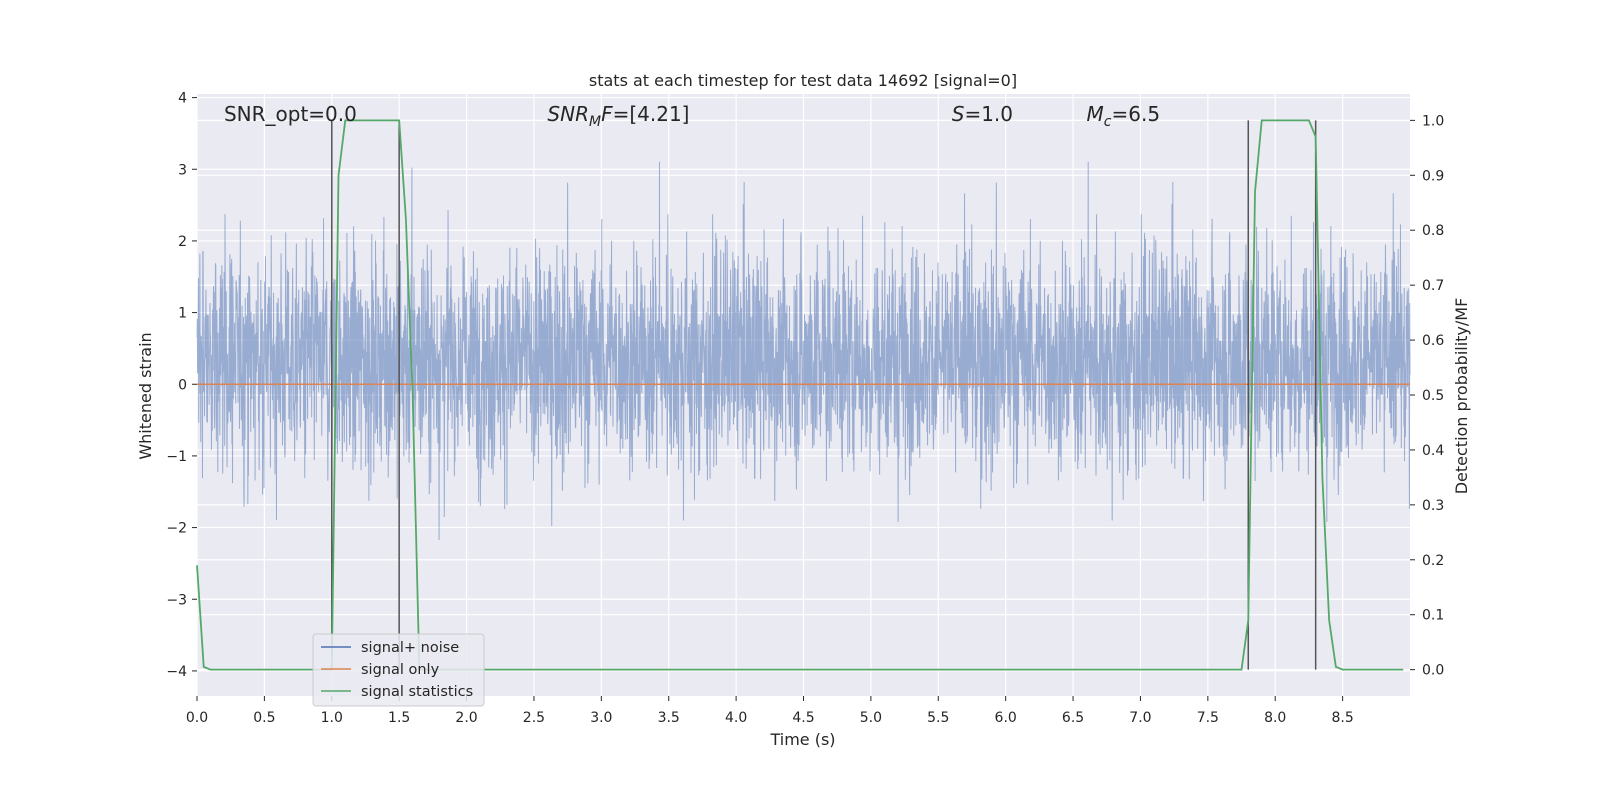 The image size is (1600, 800). Describe the element at coordinates (176, 600) in the screenshot. I see `y-tick-label-1: −3` at that location.